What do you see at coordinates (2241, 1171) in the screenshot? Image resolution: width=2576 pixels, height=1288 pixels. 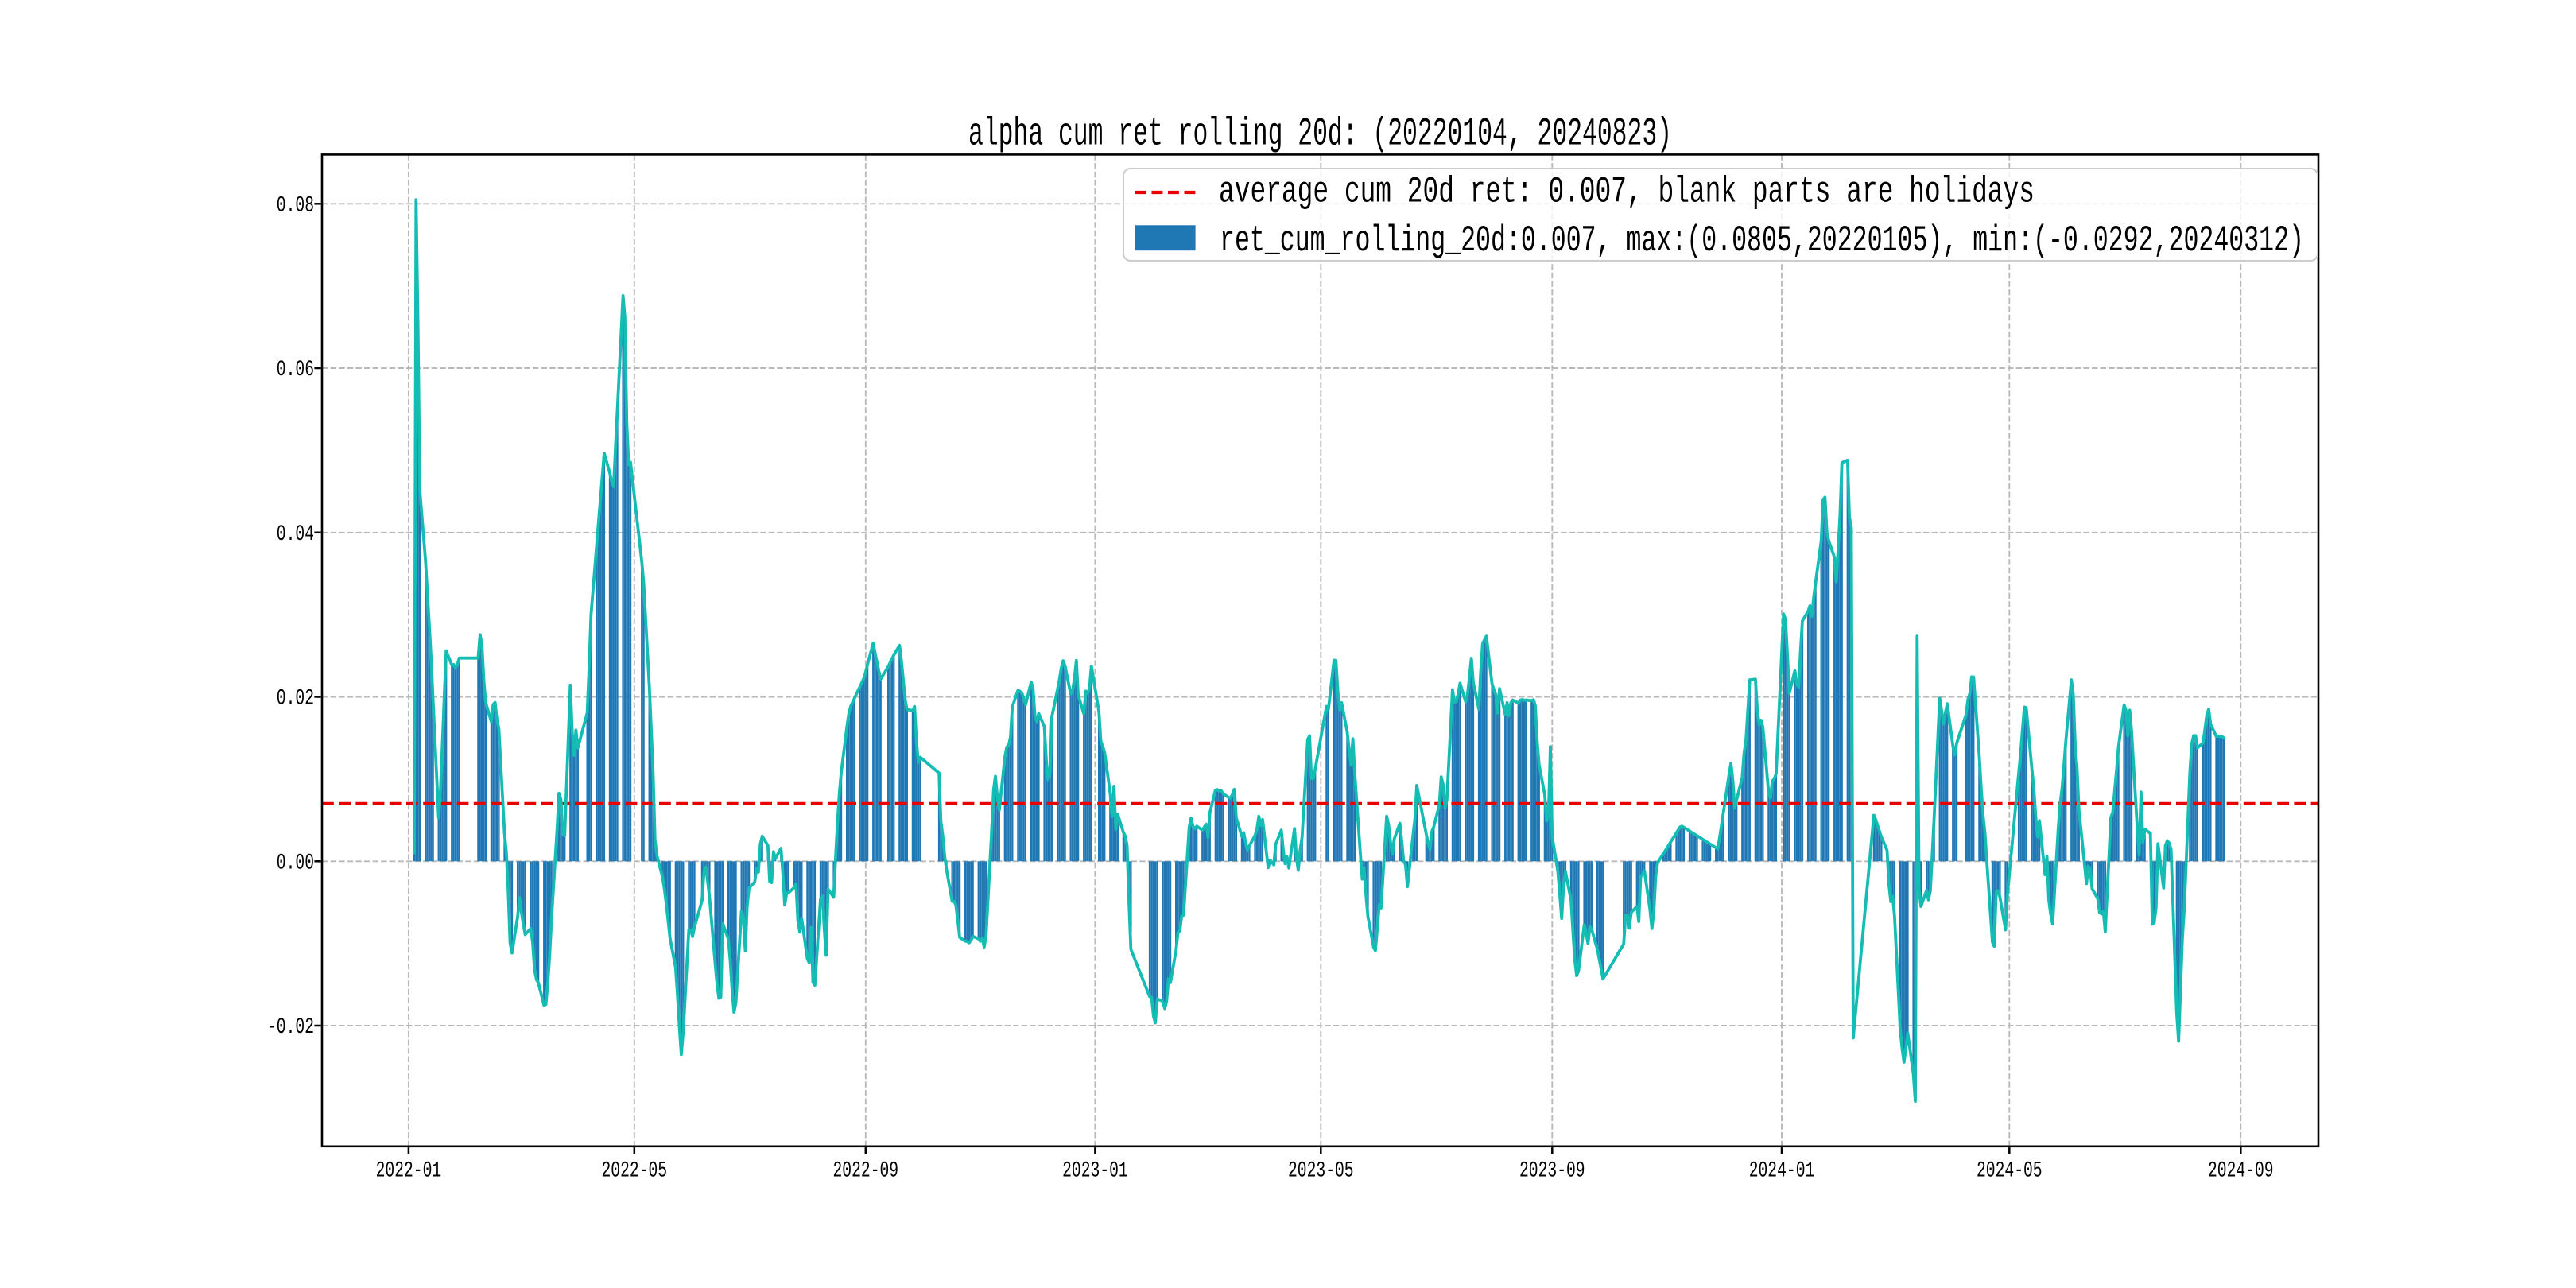 I see `svg-text: 2024-09` at bounding box center [2241, 1171].